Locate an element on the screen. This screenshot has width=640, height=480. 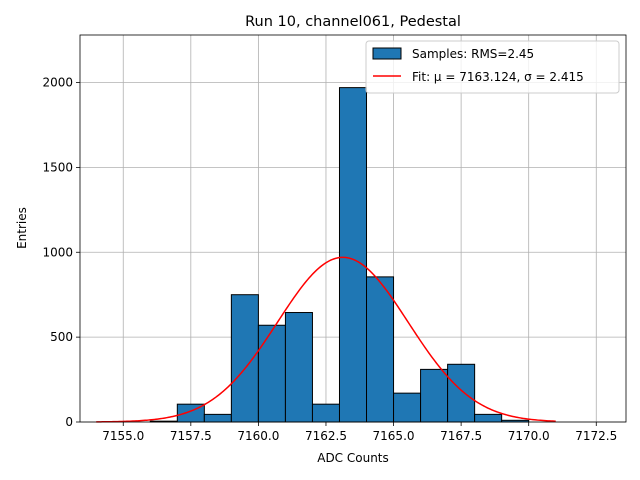
x-tick-label: 7165.0 is located at coordinates (394, 436).